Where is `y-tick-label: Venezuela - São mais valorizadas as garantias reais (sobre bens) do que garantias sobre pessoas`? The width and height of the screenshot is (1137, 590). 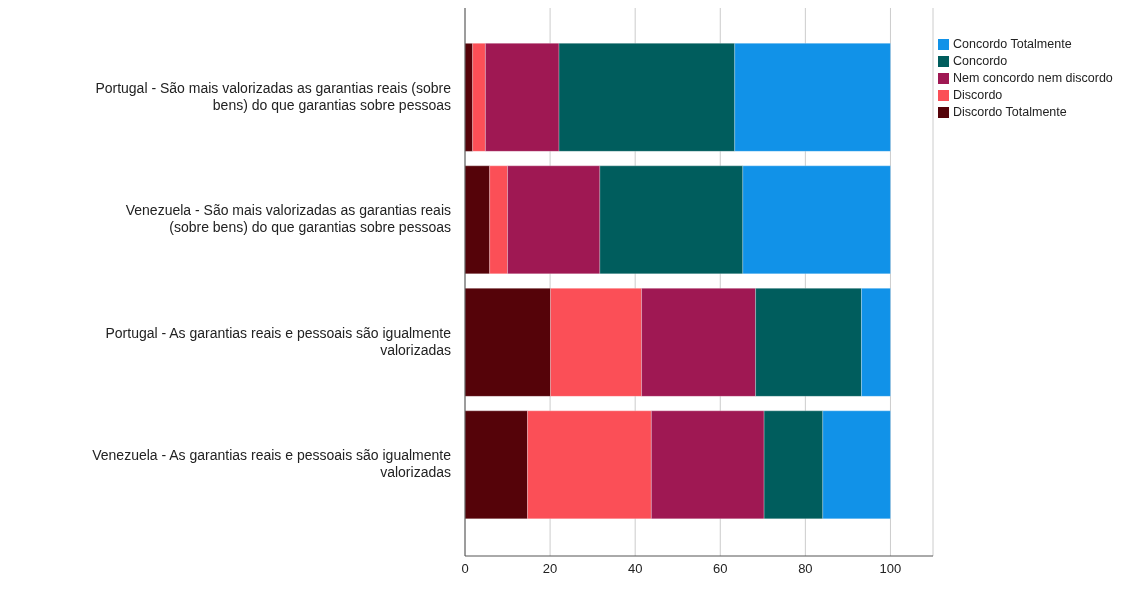
y-tick-label: Venezuela - São mais valorizadas as garantias reais (sobre bens) do que garantias sobre pessoas is located at coordinates (288, 218).